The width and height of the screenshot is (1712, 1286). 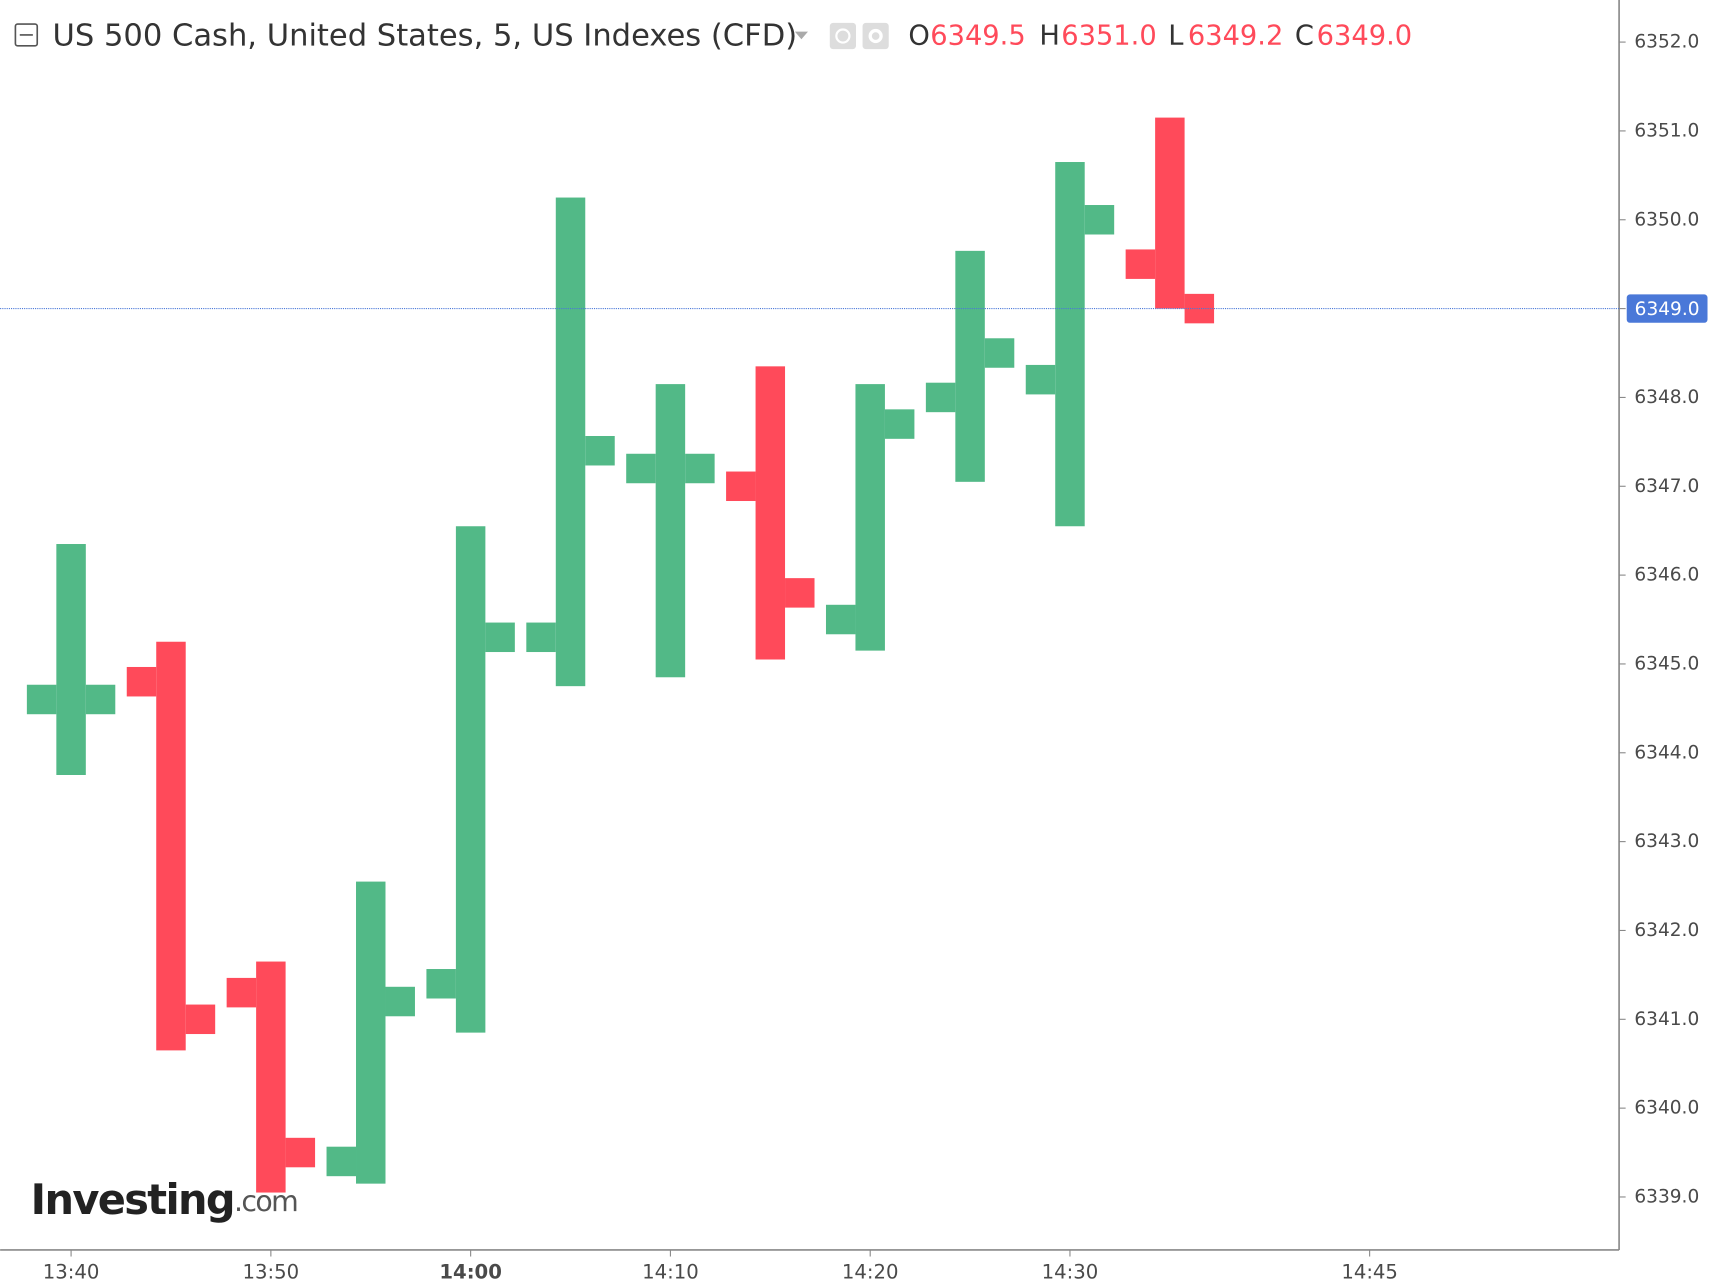 I want to click on y-tick-label: 6348.0, so click(x=1666, y=397).